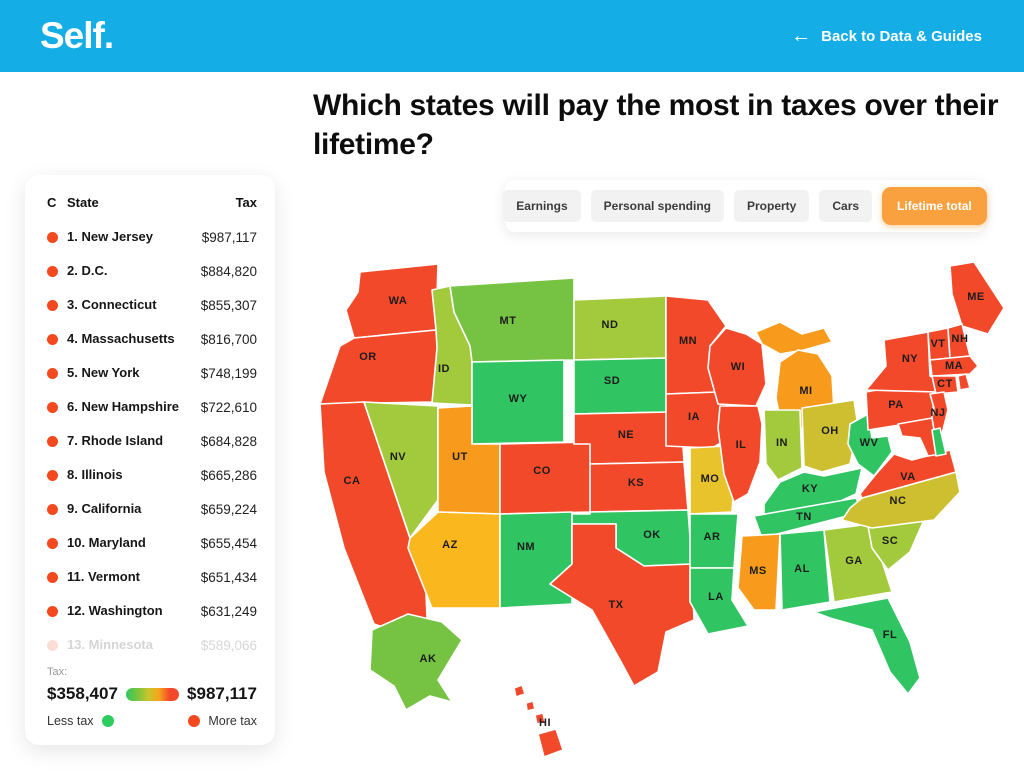 The height and width of the screenshot is (775, 1024). Describe the element at coordinates (545, 723) in the screenshot. I see `state-label: HI` at that location.